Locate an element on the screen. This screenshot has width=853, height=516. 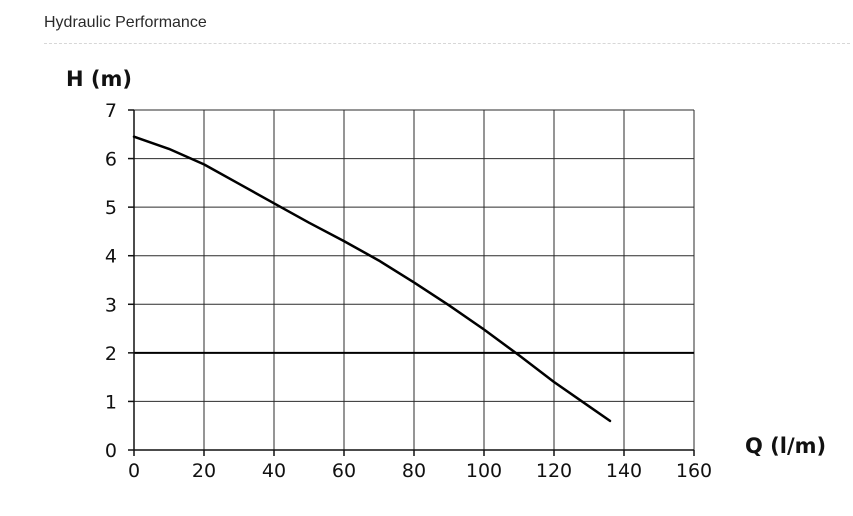
y-tick-label: 0 is located at coordinates (111, 451).